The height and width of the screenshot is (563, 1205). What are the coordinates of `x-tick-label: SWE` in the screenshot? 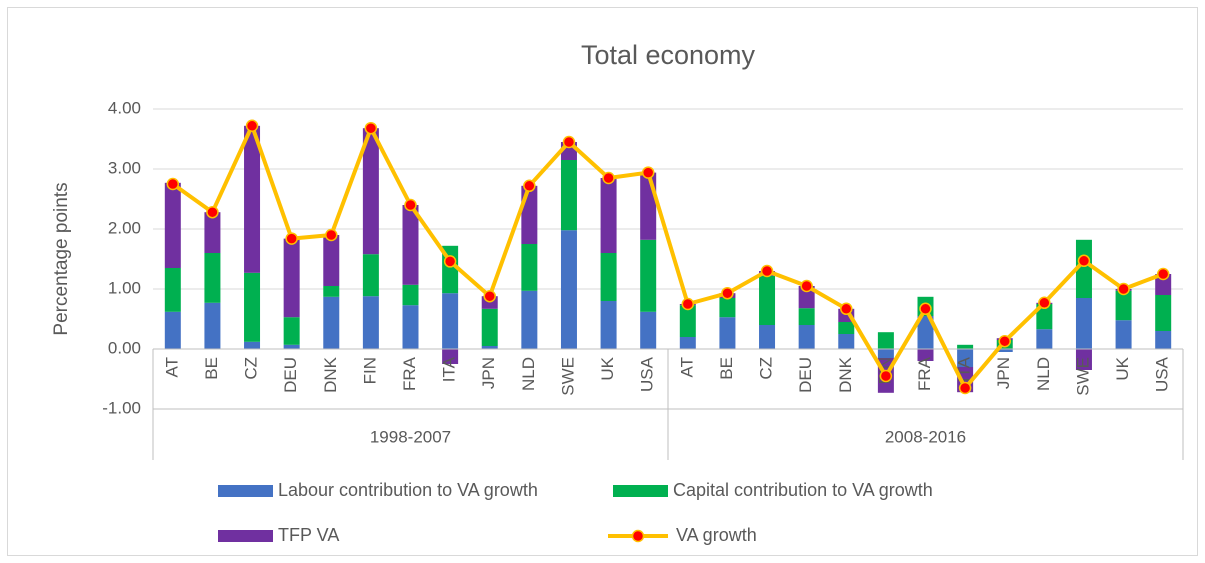 It's located at (567, 376).